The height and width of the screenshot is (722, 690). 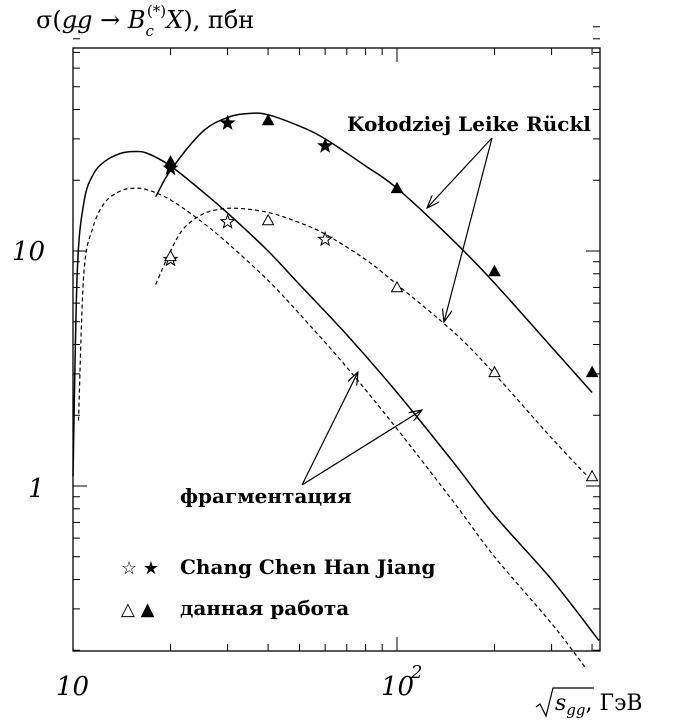 I want to click on y-tick-label-1: 1, so click(x=36, y=489).